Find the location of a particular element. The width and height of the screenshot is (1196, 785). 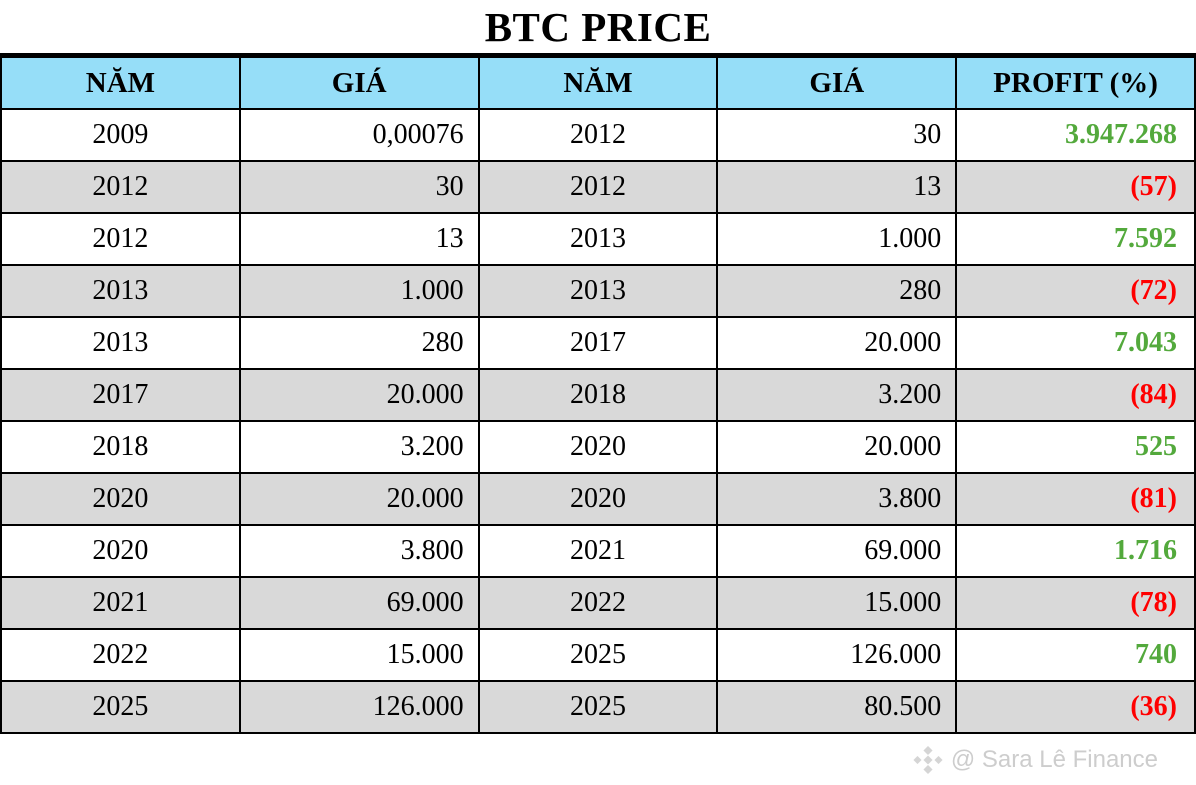

sell-price-cell: 80.500 is located at coordinates (837, 707).